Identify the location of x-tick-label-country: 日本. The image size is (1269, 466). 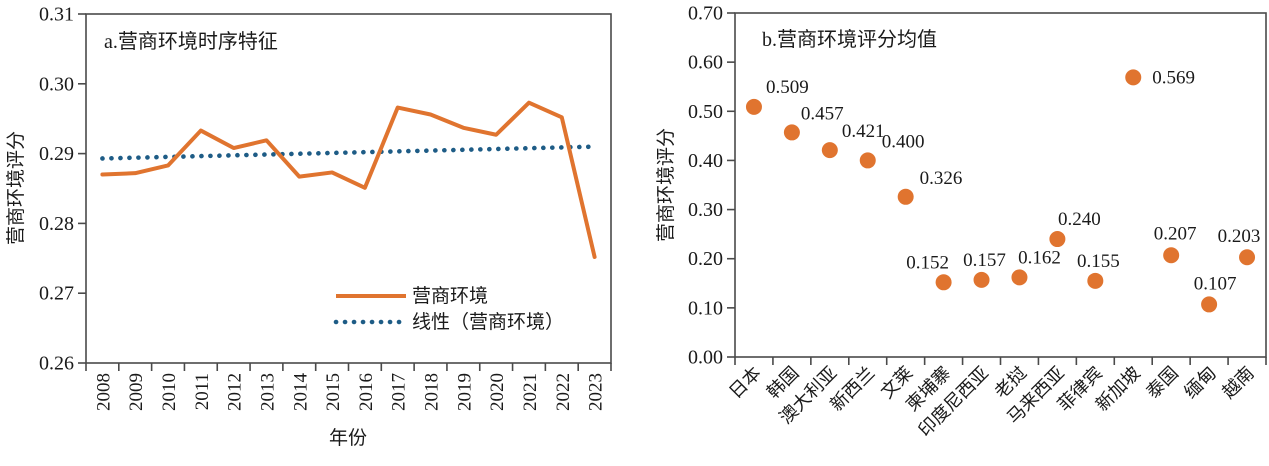
(745, 383).